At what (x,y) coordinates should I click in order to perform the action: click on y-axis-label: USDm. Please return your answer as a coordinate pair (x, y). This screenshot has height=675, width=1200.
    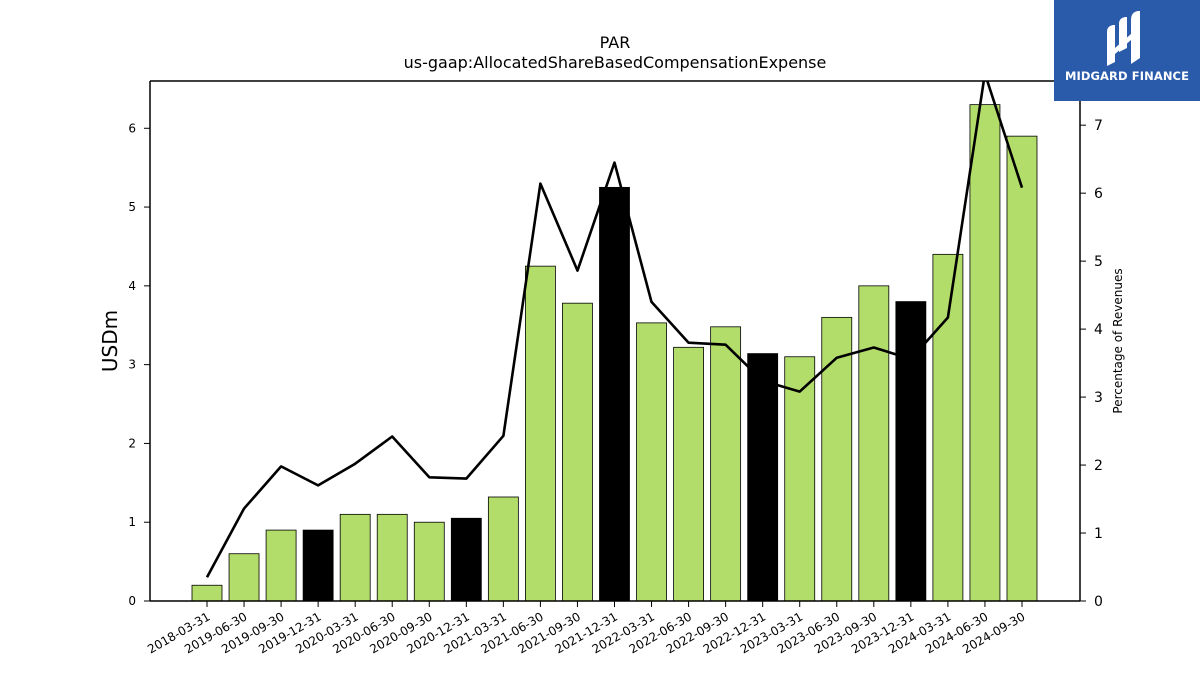
    Looking at the image, I should click on (110, 341).